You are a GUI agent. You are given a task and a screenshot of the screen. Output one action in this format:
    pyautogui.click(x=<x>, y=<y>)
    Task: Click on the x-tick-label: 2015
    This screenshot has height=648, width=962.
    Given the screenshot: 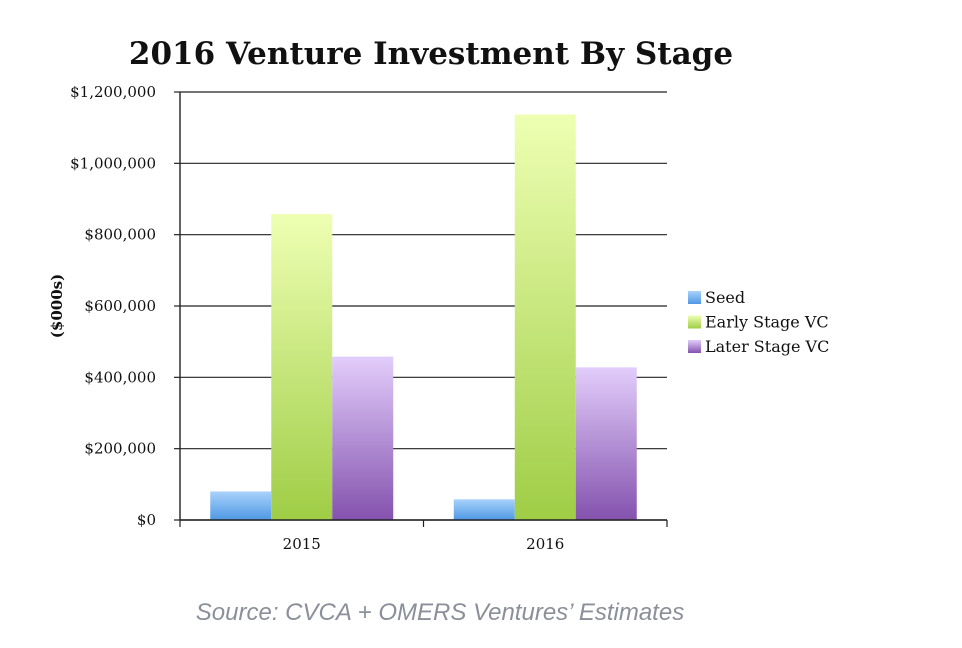 What is the action you would take?
    pyautogui.click(x=302, y=544)
    